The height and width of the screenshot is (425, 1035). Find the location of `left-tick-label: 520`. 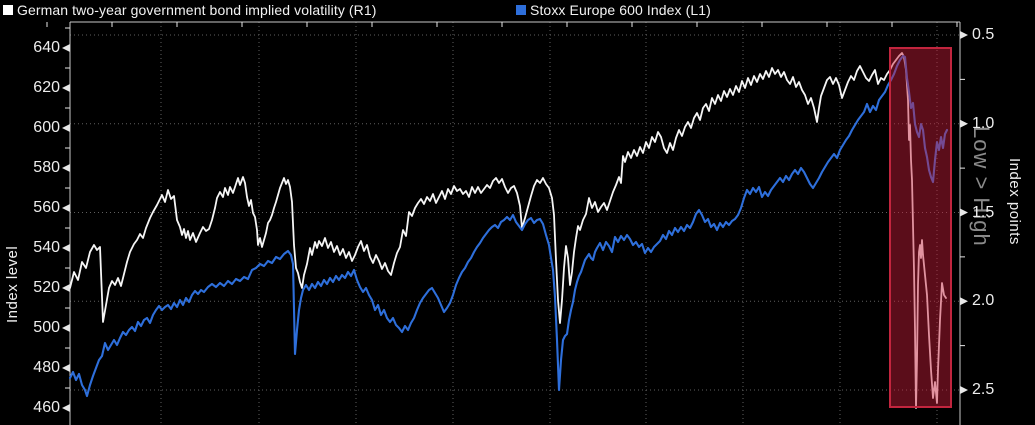

left-tick-label: 520 is located at coordinates (46, 287).